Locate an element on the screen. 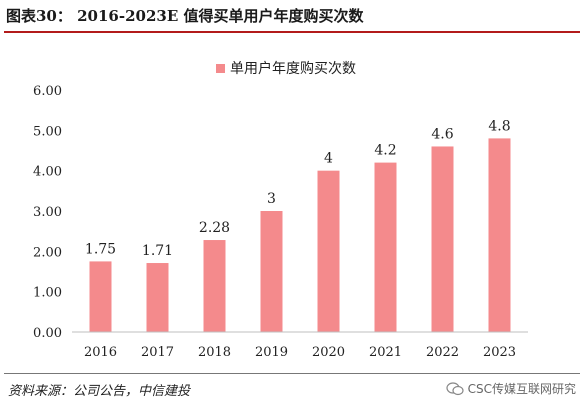  x-tick-label: 2017 is located at coordinates (157, 352).